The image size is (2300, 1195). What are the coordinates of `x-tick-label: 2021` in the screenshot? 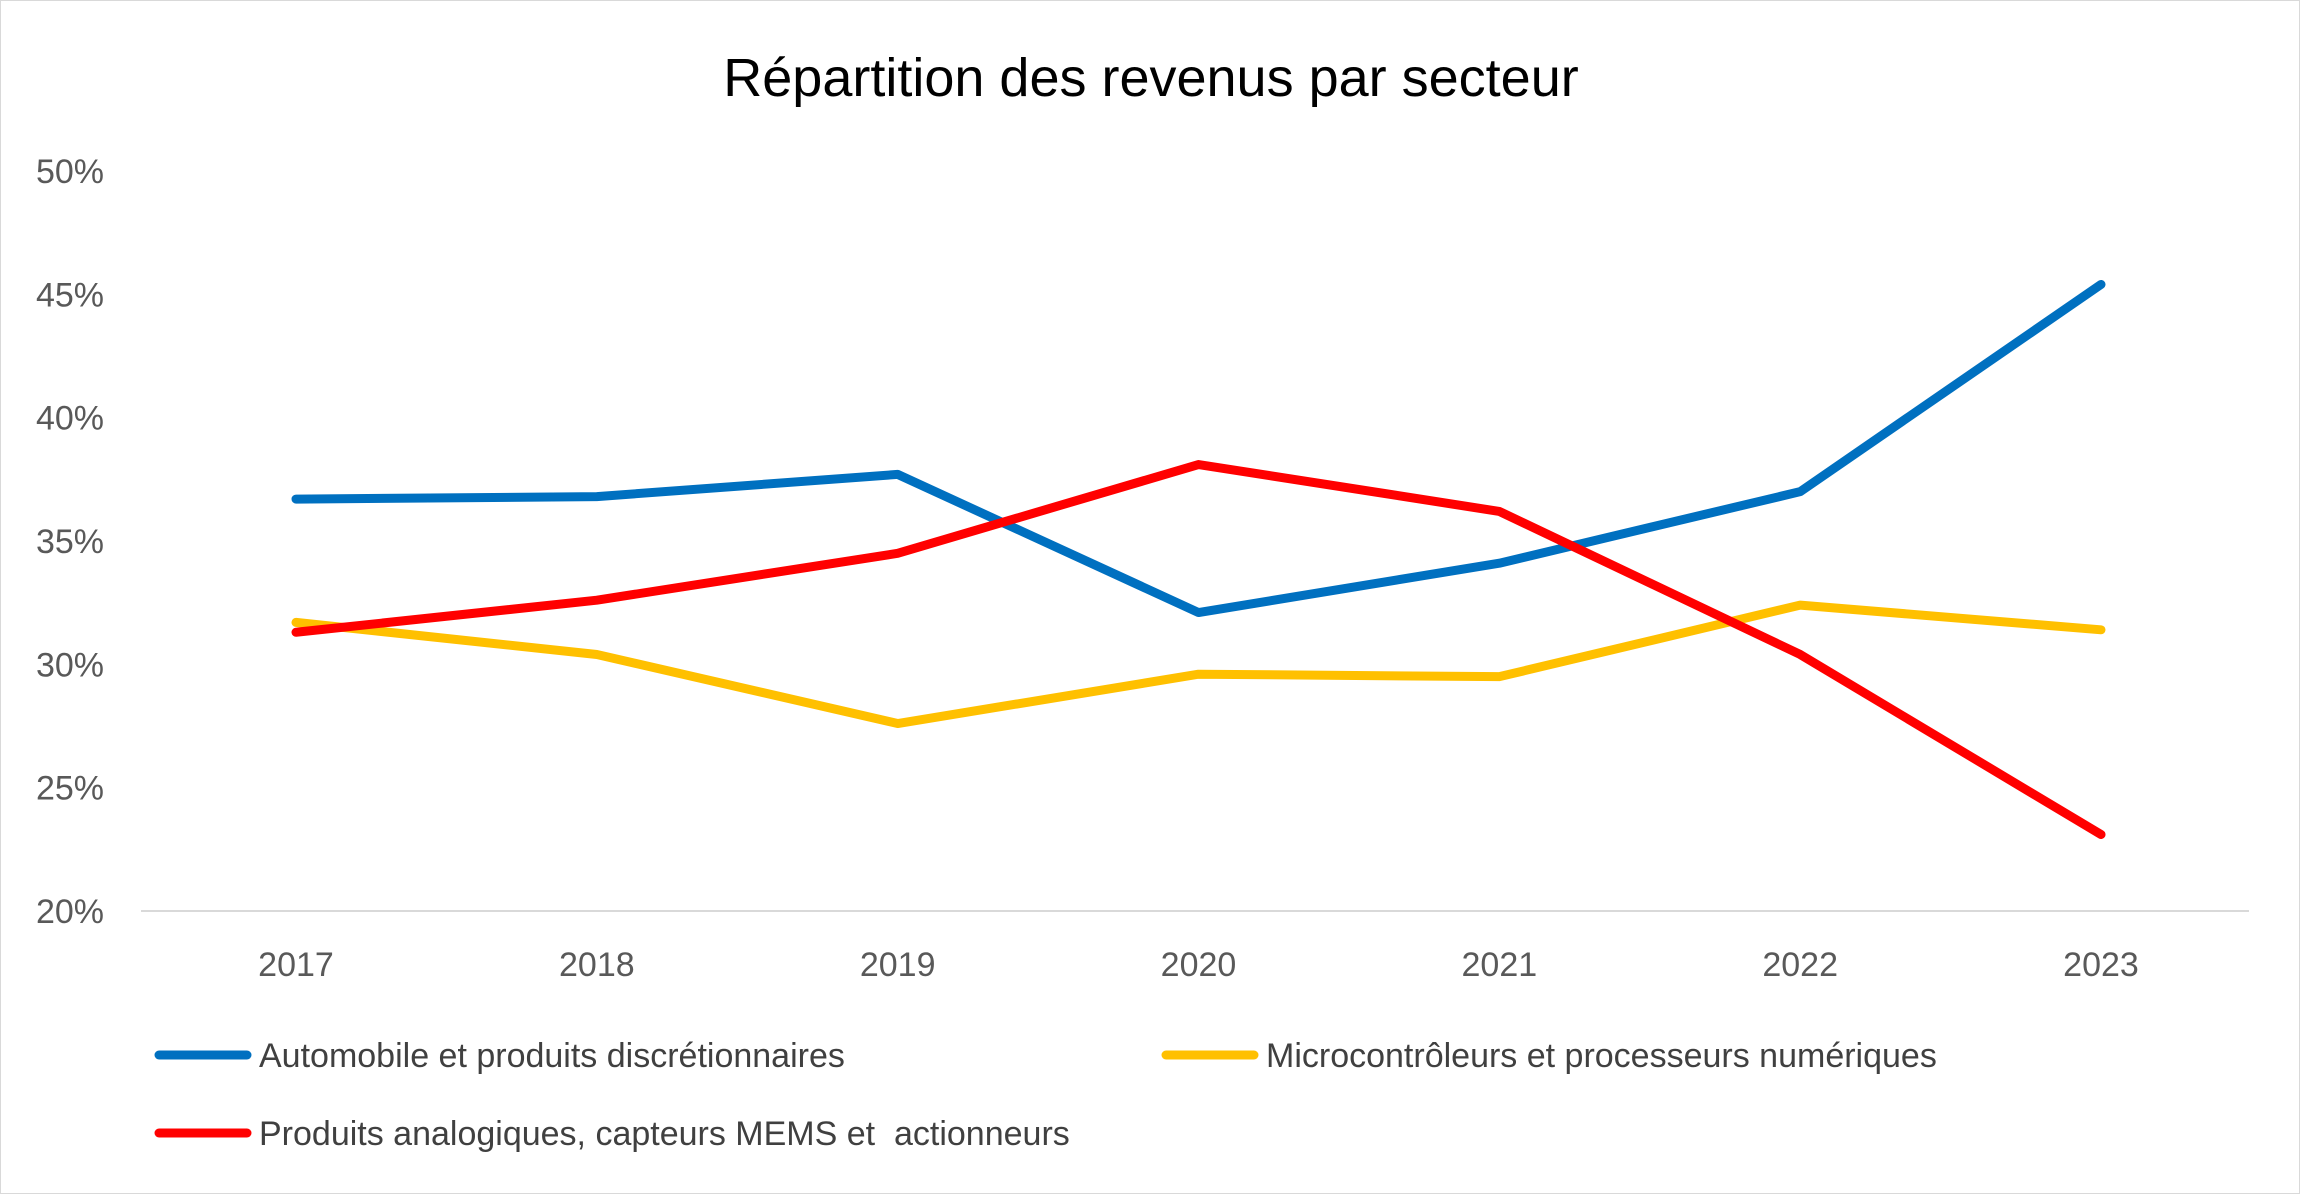 It's located at (1500, 965).